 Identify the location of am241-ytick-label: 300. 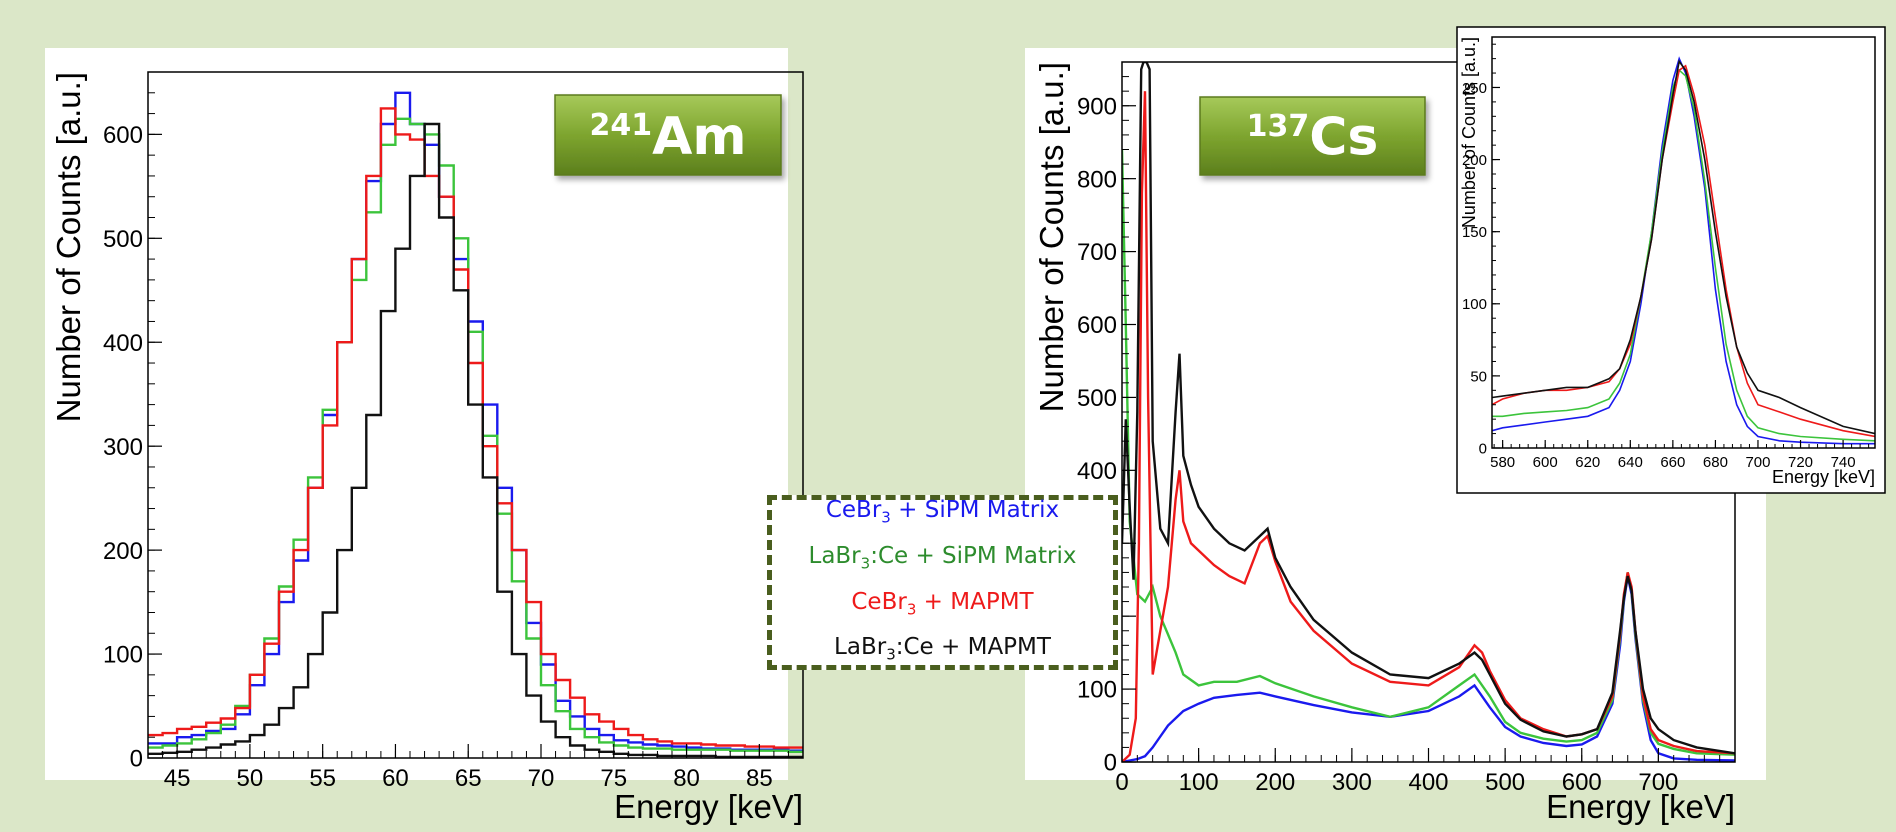
(123, 447).